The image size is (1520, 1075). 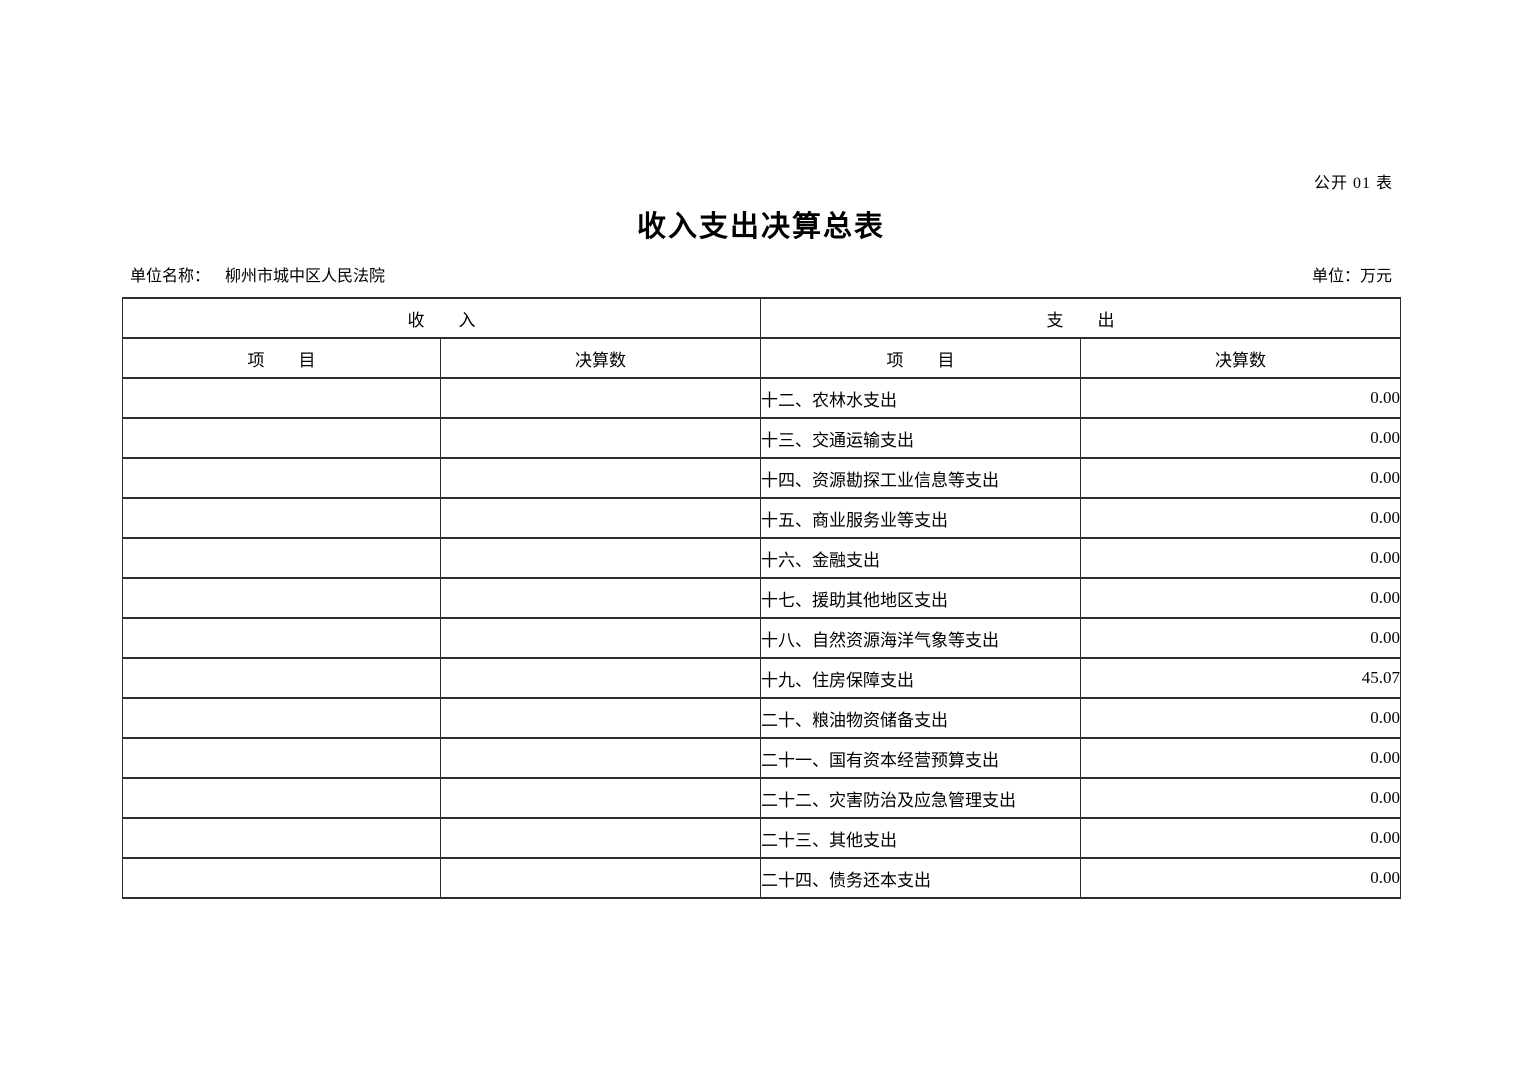 I want to click on unit-name-label: 单位名称：, so click(x=170, y=276).